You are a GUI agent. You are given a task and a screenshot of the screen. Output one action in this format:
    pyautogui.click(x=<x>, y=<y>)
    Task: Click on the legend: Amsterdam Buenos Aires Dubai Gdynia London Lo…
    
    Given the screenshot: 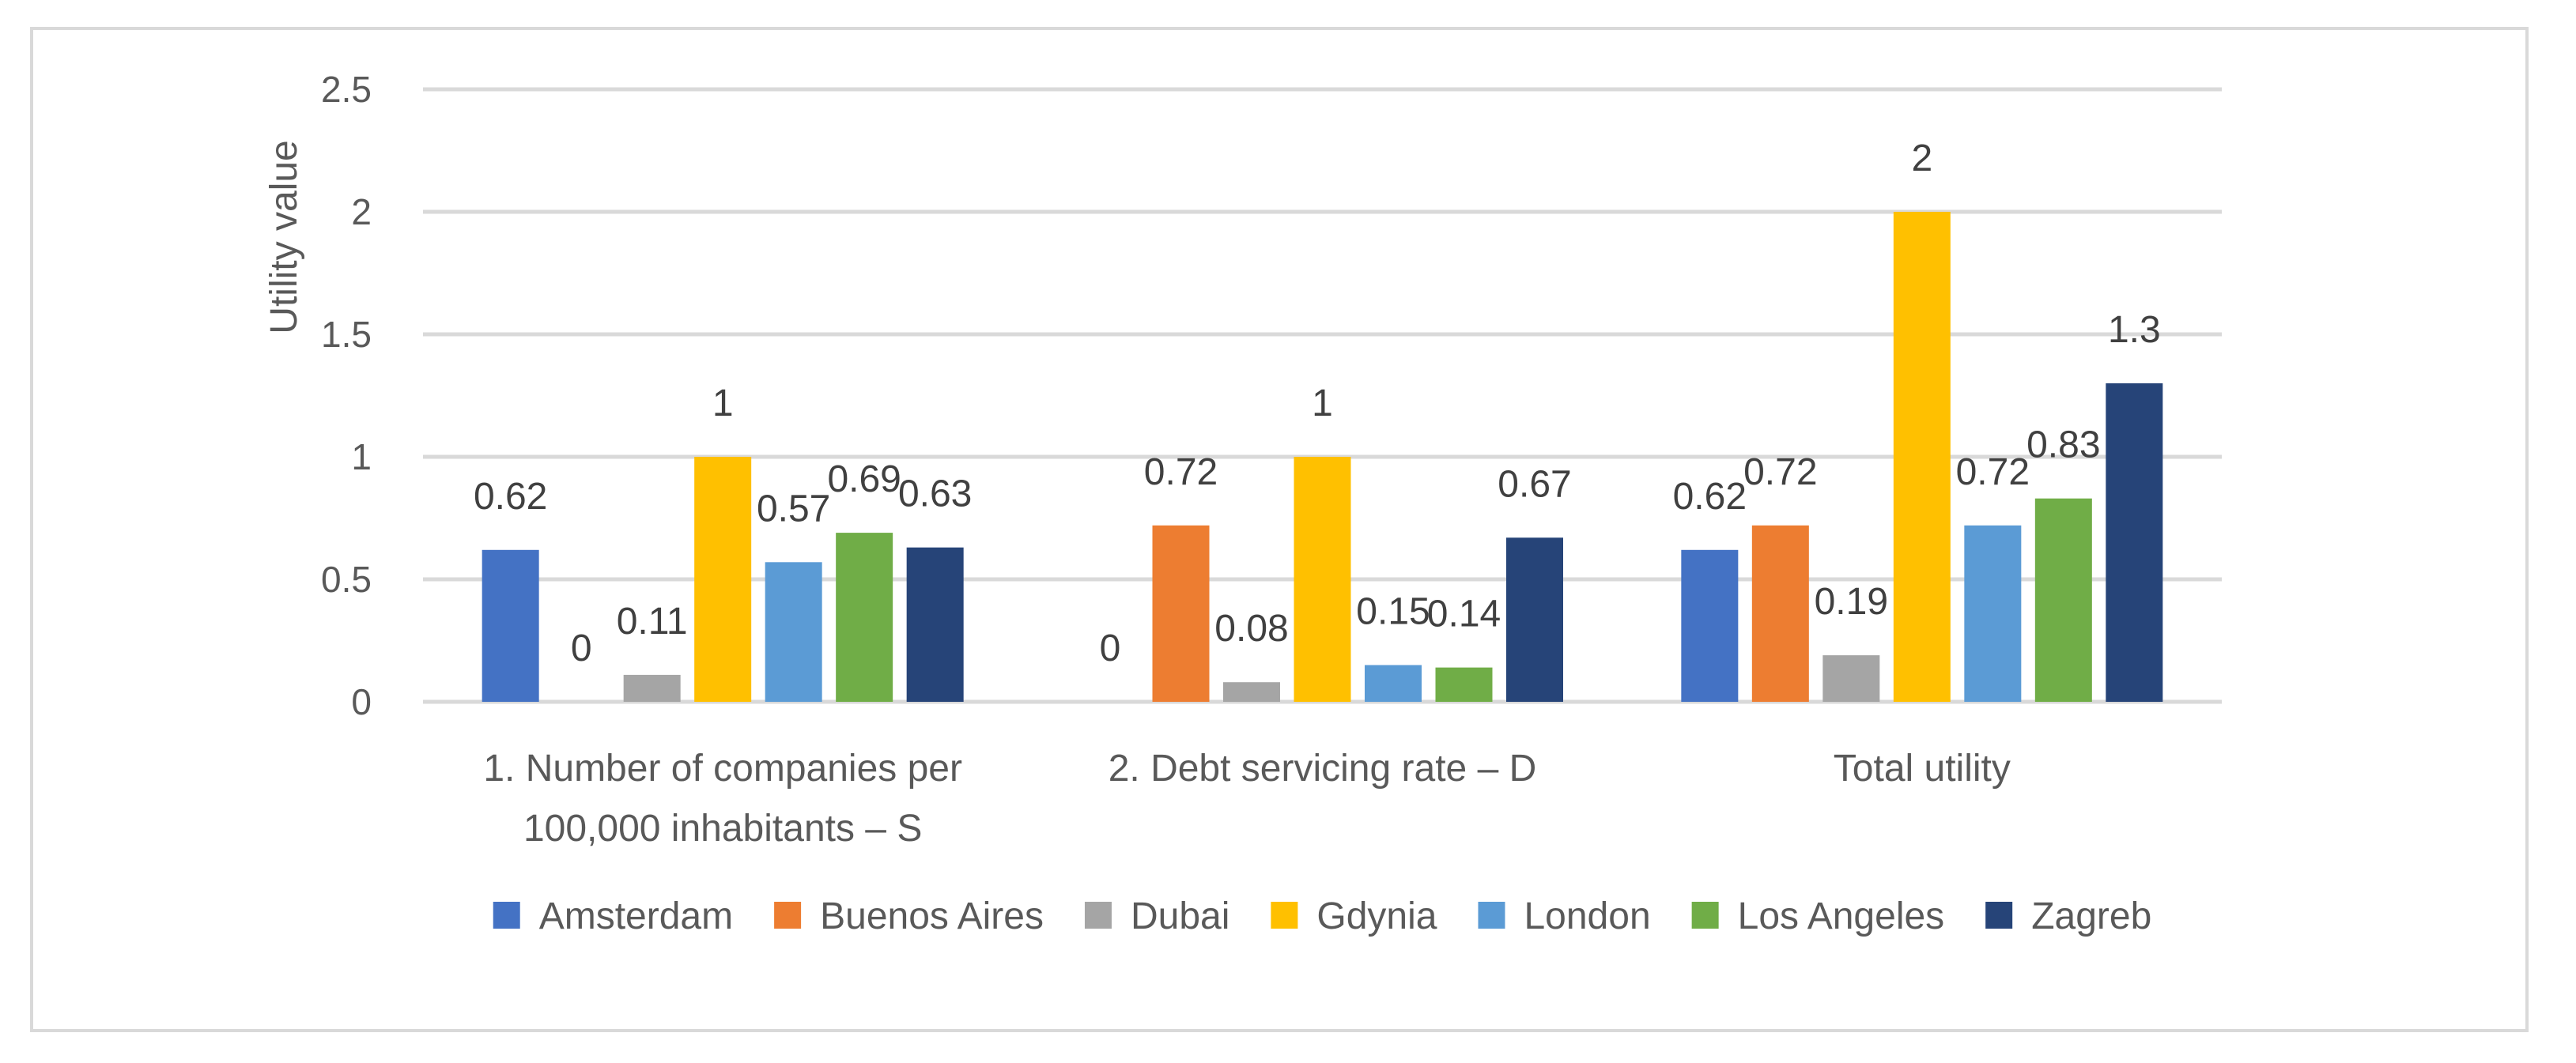 What is the action you would take?
    pyautogui.click(x=1322, y=916)
    